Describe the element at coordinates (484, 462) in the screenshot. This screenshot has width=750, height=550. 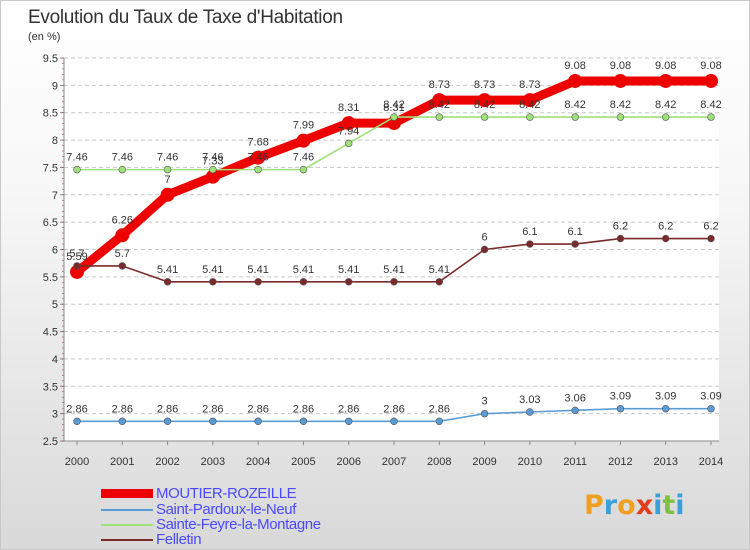
I see `x-tick-label: 2009` at that location.